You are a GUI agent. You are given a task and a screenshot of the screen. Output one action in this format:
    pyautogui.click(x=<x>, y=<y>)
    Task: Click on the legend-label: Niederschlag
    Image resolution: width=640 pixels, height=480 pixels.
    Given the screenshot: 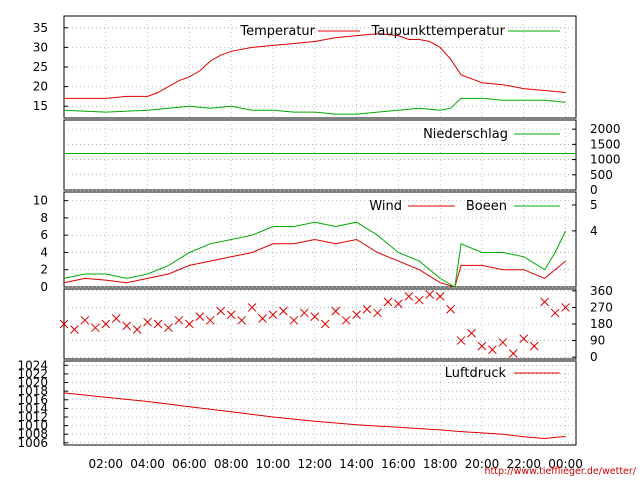 What is the action you would take?
    pyautogui.click(x=465, y=134)
    